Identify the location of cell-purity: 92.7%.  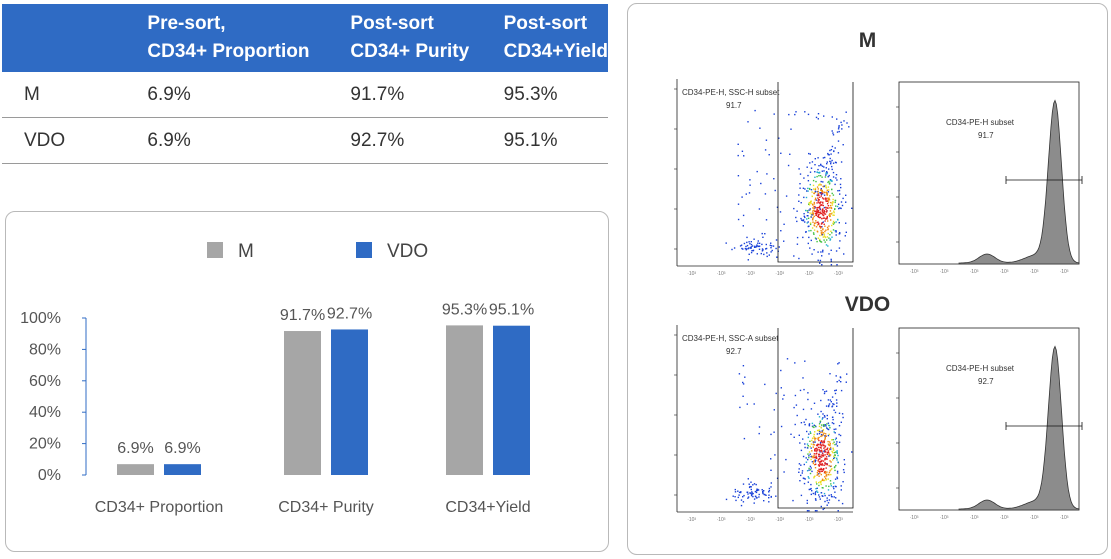
(427, 140).